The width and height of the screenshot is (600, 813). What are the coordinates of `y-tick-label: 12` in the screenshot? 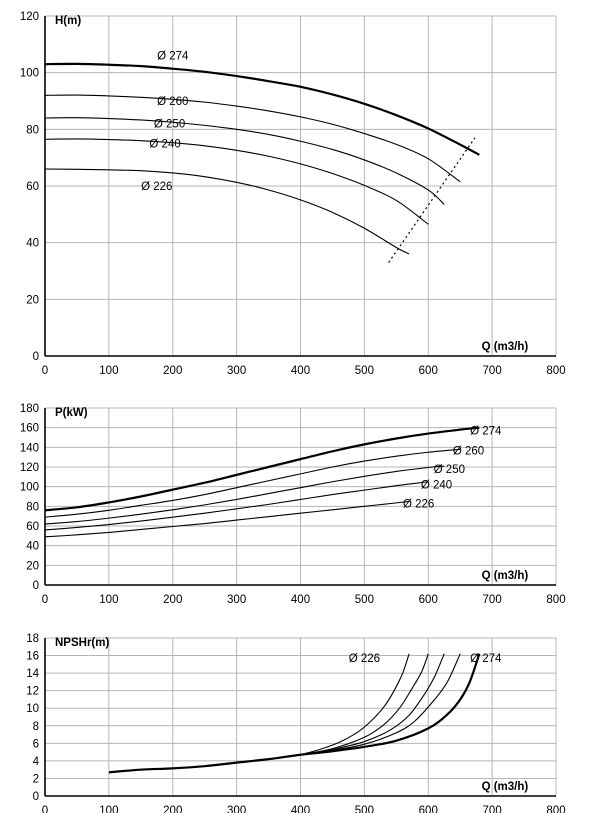 It's located at (32, 692).